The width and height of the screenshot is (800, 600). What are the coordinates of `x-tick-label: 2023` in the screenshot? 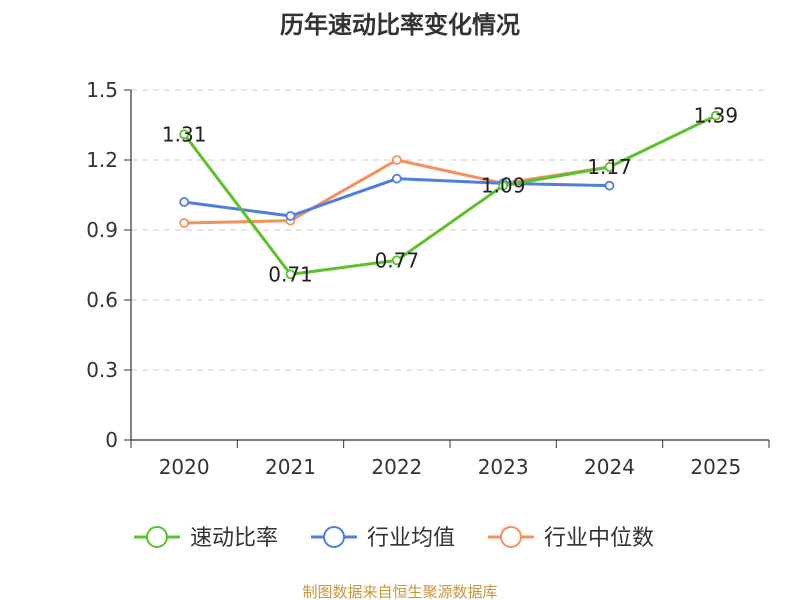 It's located at (503, 467).